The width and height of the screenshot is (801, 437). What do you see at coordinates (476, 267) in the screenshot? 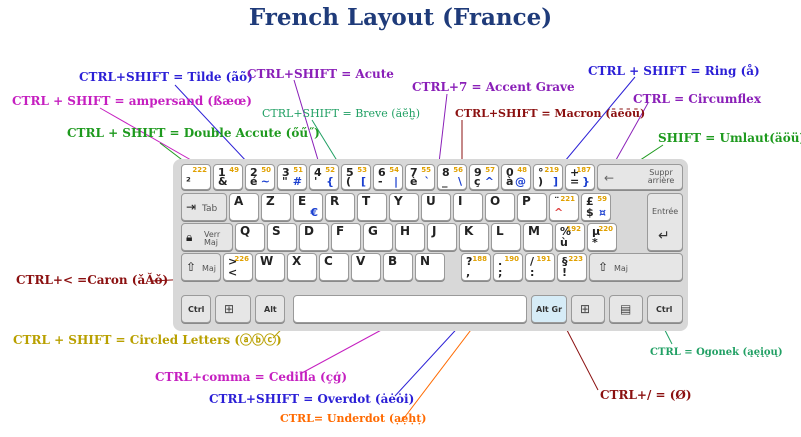
I see `key-comma: 188 ? ,` at bounding box center [476, 267].